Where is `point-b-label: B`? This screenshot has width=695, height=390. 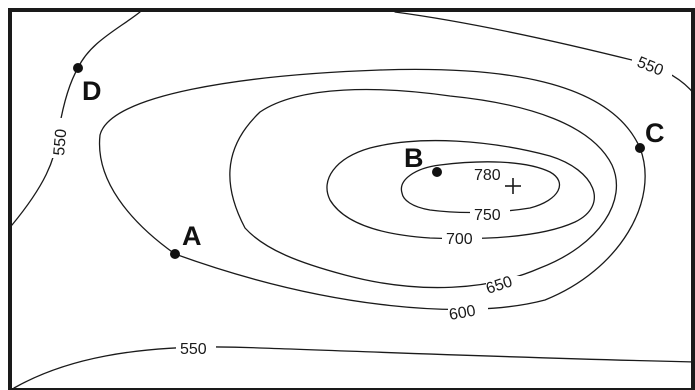
point-b-label: B is located at coordinates (414, 158).